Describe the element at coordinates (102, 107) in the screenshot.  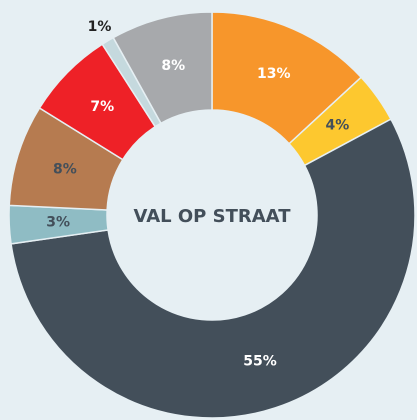
I see `value-label: 7%` at that location.